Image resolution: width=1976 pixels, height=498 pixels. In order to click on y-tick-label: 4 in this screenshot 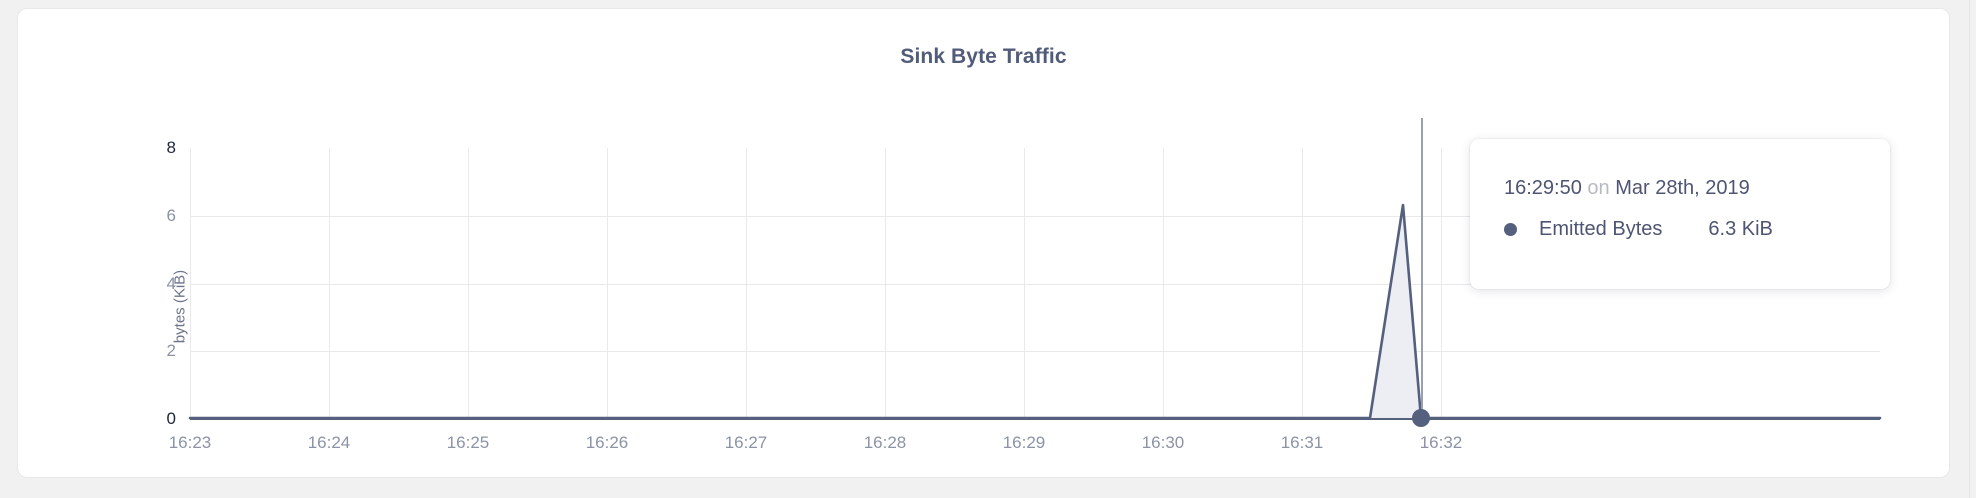, I will do `click(171, 283)`.